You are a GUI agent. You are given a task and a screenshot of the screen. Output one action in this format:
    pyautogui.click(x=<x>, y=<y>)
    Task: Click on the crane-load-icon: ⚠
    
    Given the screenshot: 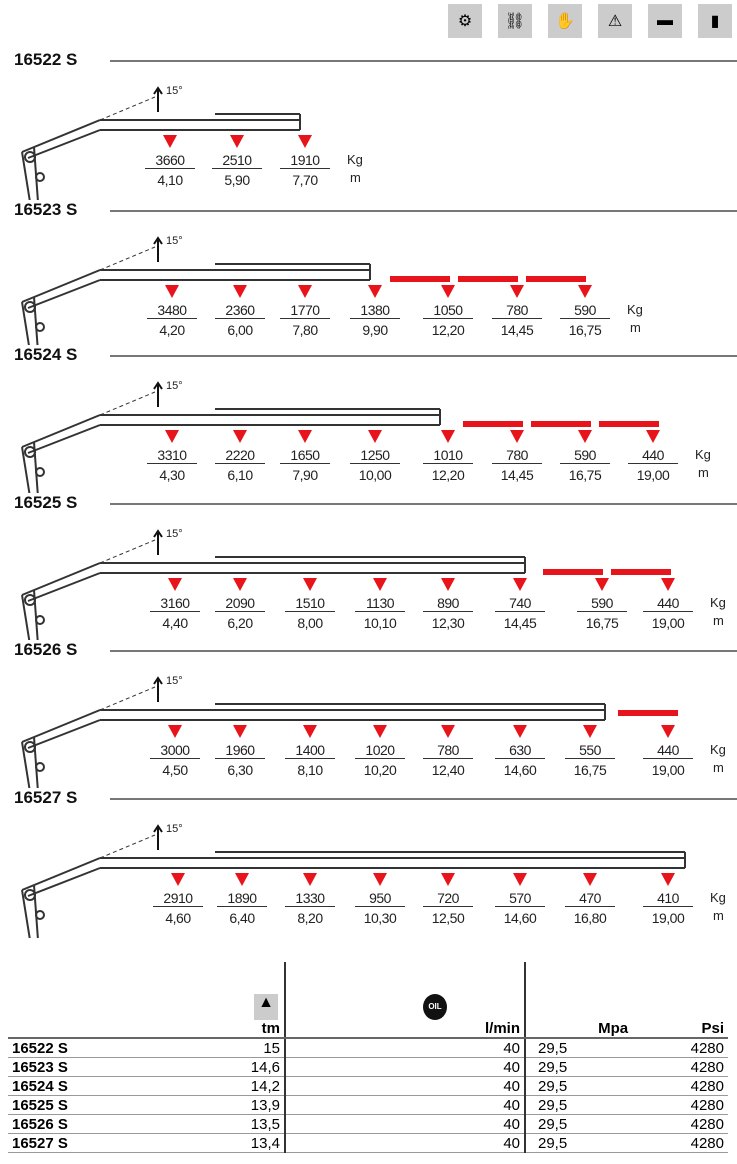 What is the action you would take?
    pyautogui.click(x=615, y=21)
    